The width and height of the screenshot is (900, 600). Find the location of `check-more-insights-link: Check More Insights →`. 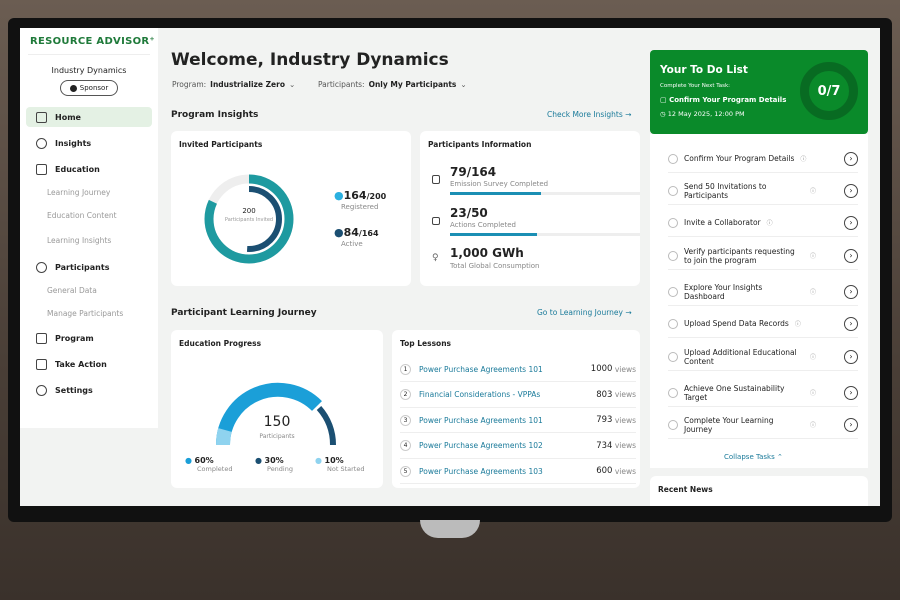

check-more-insights-link: Check More Insights → is located at coordinates (589, 114).